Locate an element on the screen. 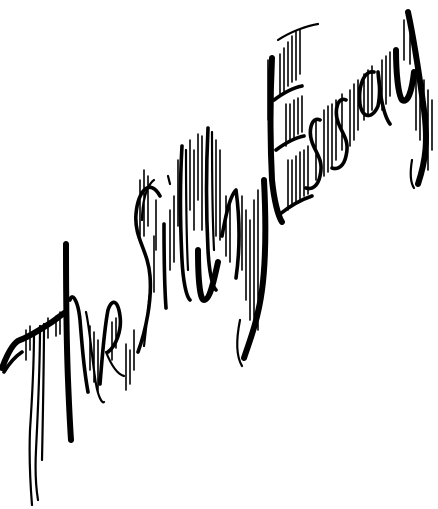 The height and width of the screenshot is (509, 438). signature-letter-y-final is located at coordinates (411, 99).